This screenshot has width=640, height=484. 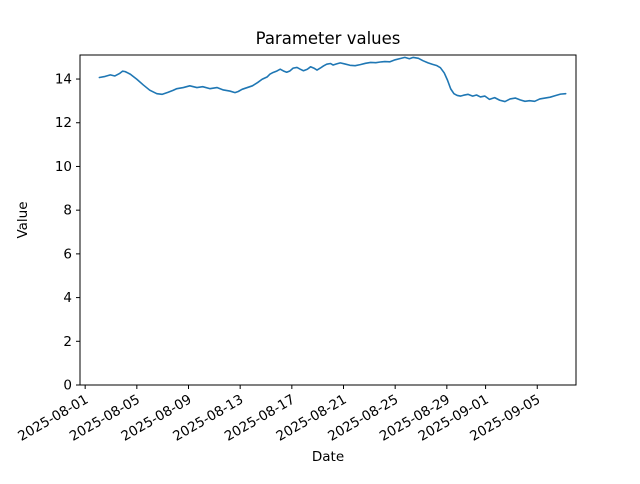 I want to click on series-layer, so click(x=332, y=79).